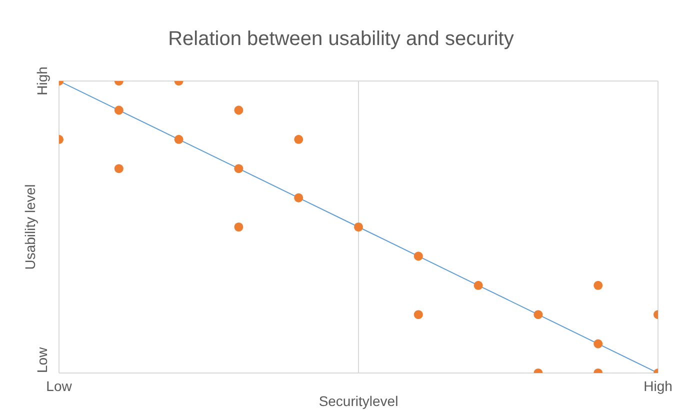 The height and width of the screenshot is (410, 682). What do you see at coordinates (358, 401) in the screenshot?
I see `x-axis-title: Securitylevel` at bounding box center [358, 401].